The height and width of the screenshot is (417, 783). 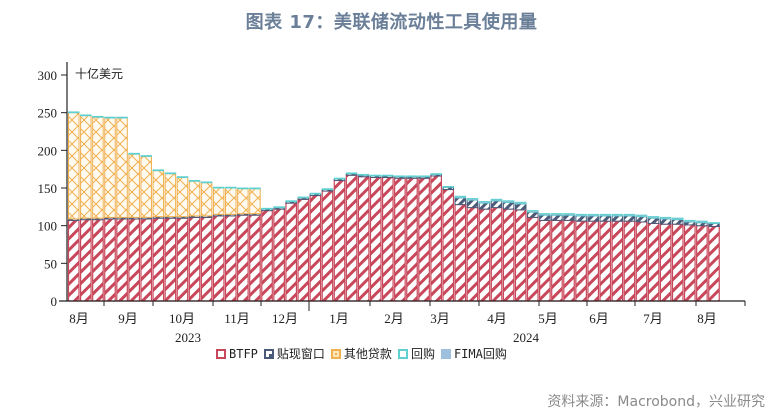 What do you see at coordinates (182, 318) in the screenshot?
I see `x-tick-label: 10月` at bounding box center [182, 318].